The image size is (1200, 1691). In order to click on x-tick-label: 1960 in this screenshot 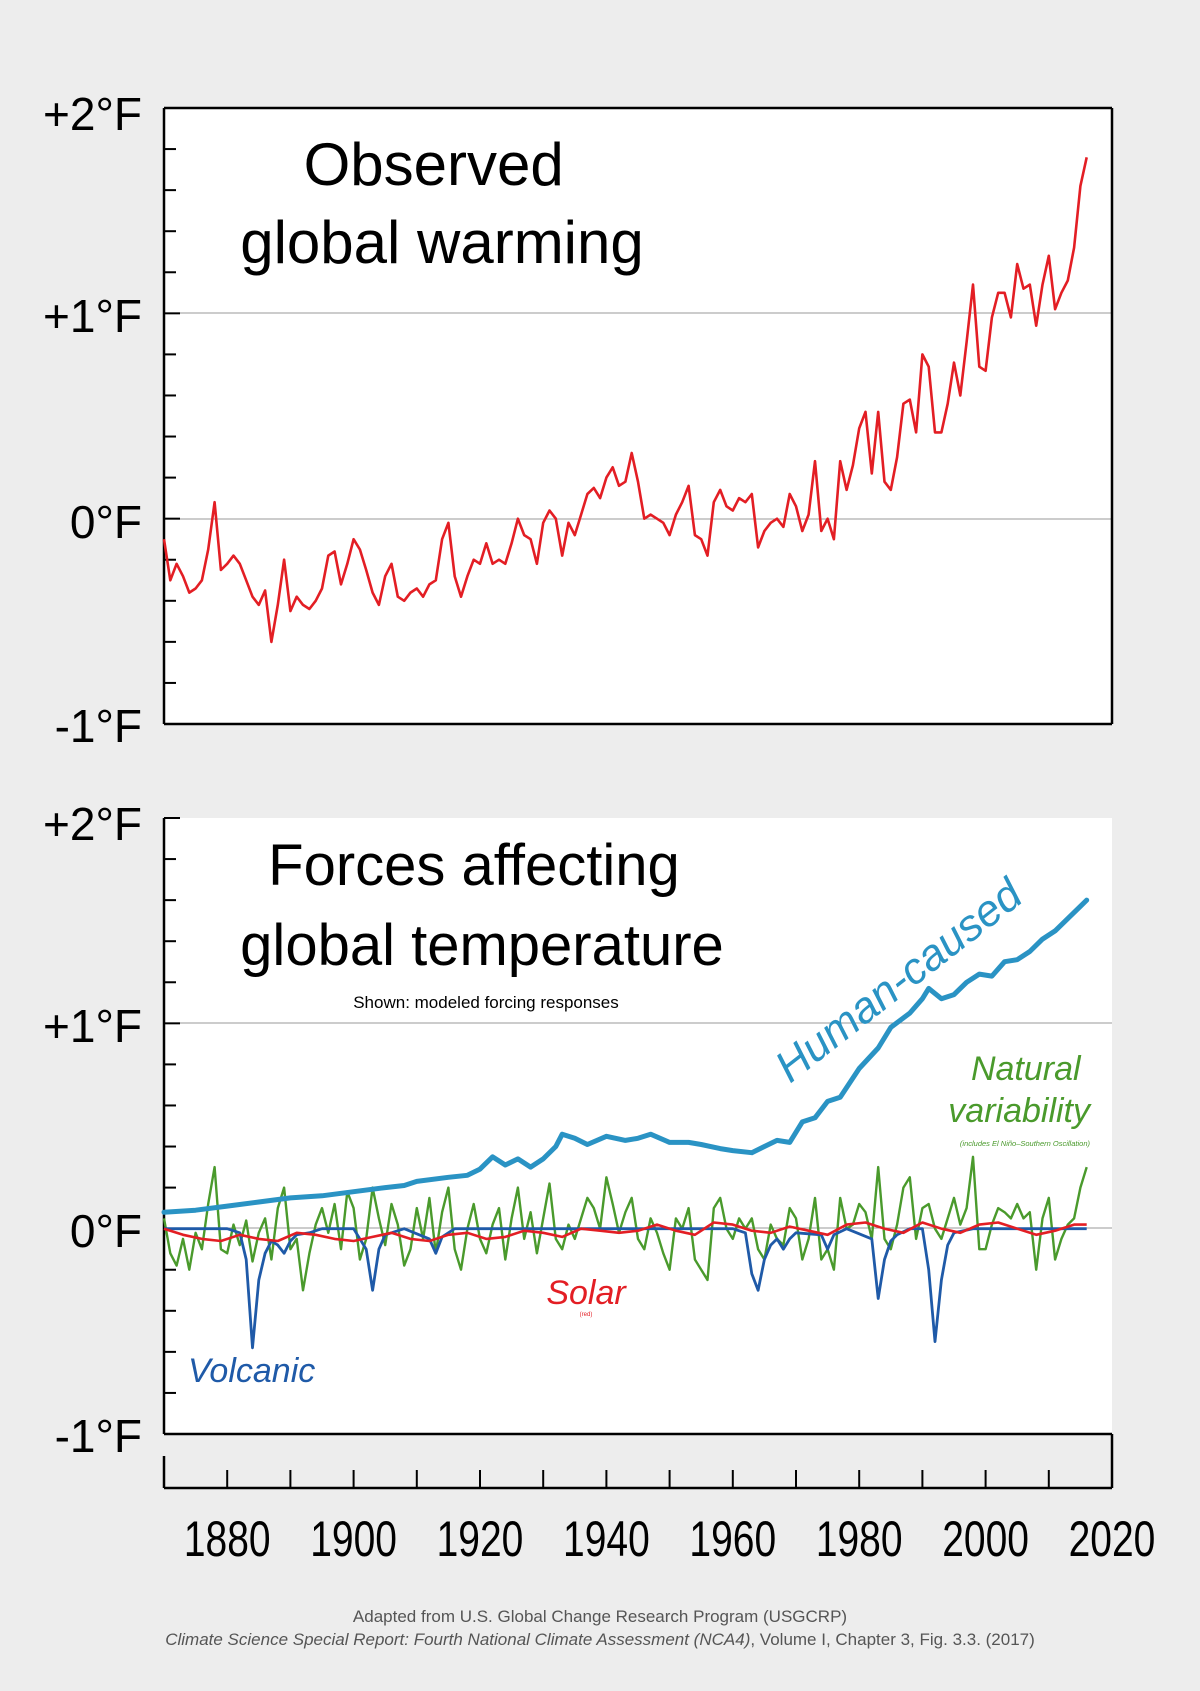, I will do `click(732, 1538)`.